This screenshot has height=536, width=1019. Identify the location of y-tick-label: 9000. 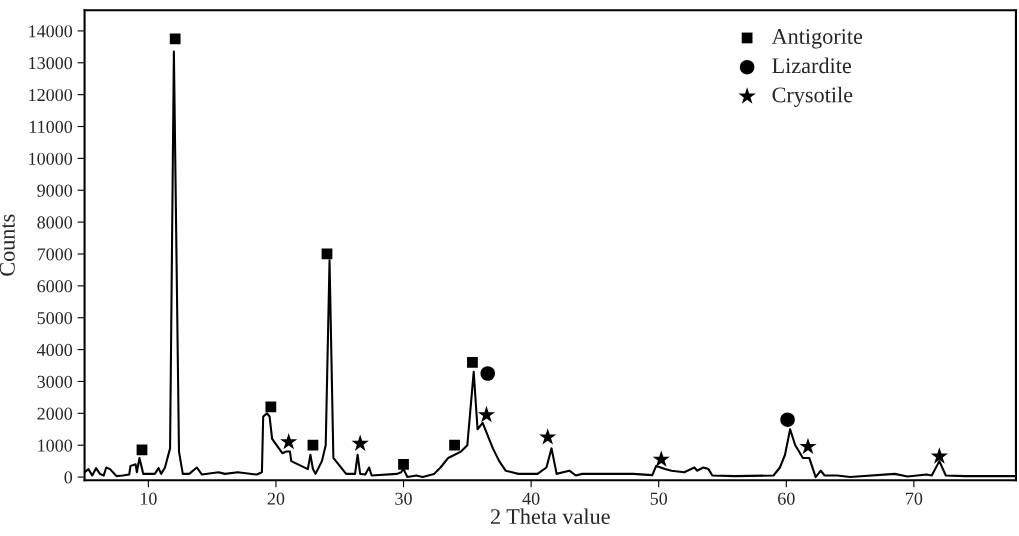
(55, 190).